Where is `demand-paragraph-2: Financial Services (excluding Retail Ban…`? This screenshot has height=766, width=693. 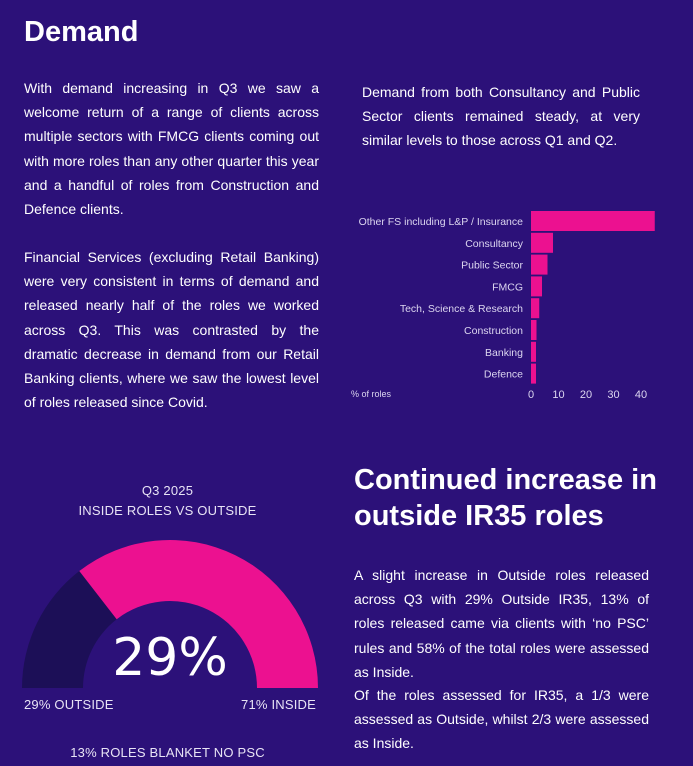 demand-paragraph-2: Financial Services (excluding Retail Ban… is located at coordinates (171, 330).